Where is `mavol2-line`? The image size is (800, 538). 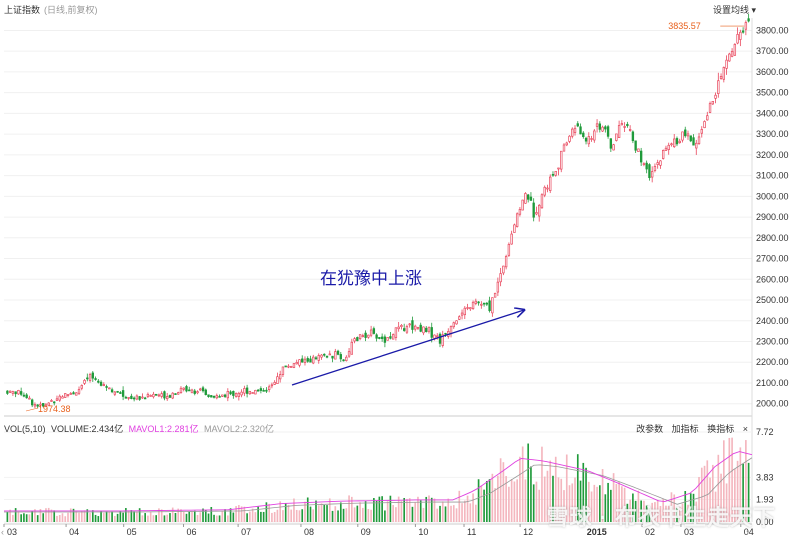 mavol2-line is located at coordinates (378, 485).